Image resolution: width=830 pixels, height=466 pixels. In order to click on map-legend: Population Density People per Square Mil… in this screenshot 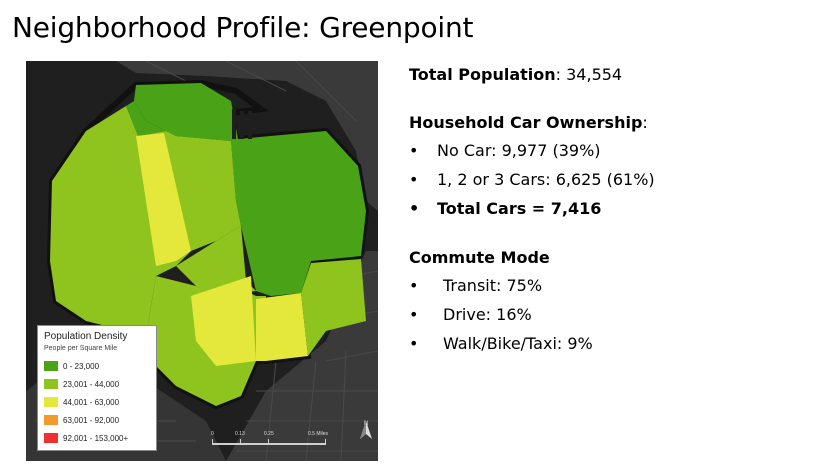, I will do `click(97, 388)`.